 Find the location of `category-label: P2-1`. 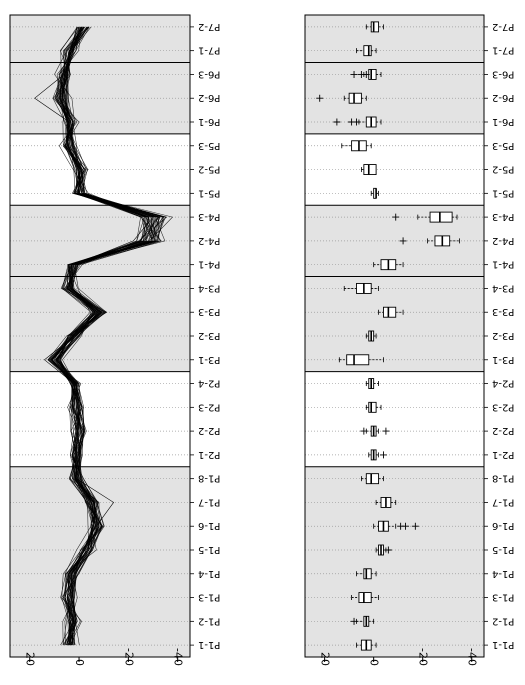

category-label: P2-1 is located at coordinates (503, 454).